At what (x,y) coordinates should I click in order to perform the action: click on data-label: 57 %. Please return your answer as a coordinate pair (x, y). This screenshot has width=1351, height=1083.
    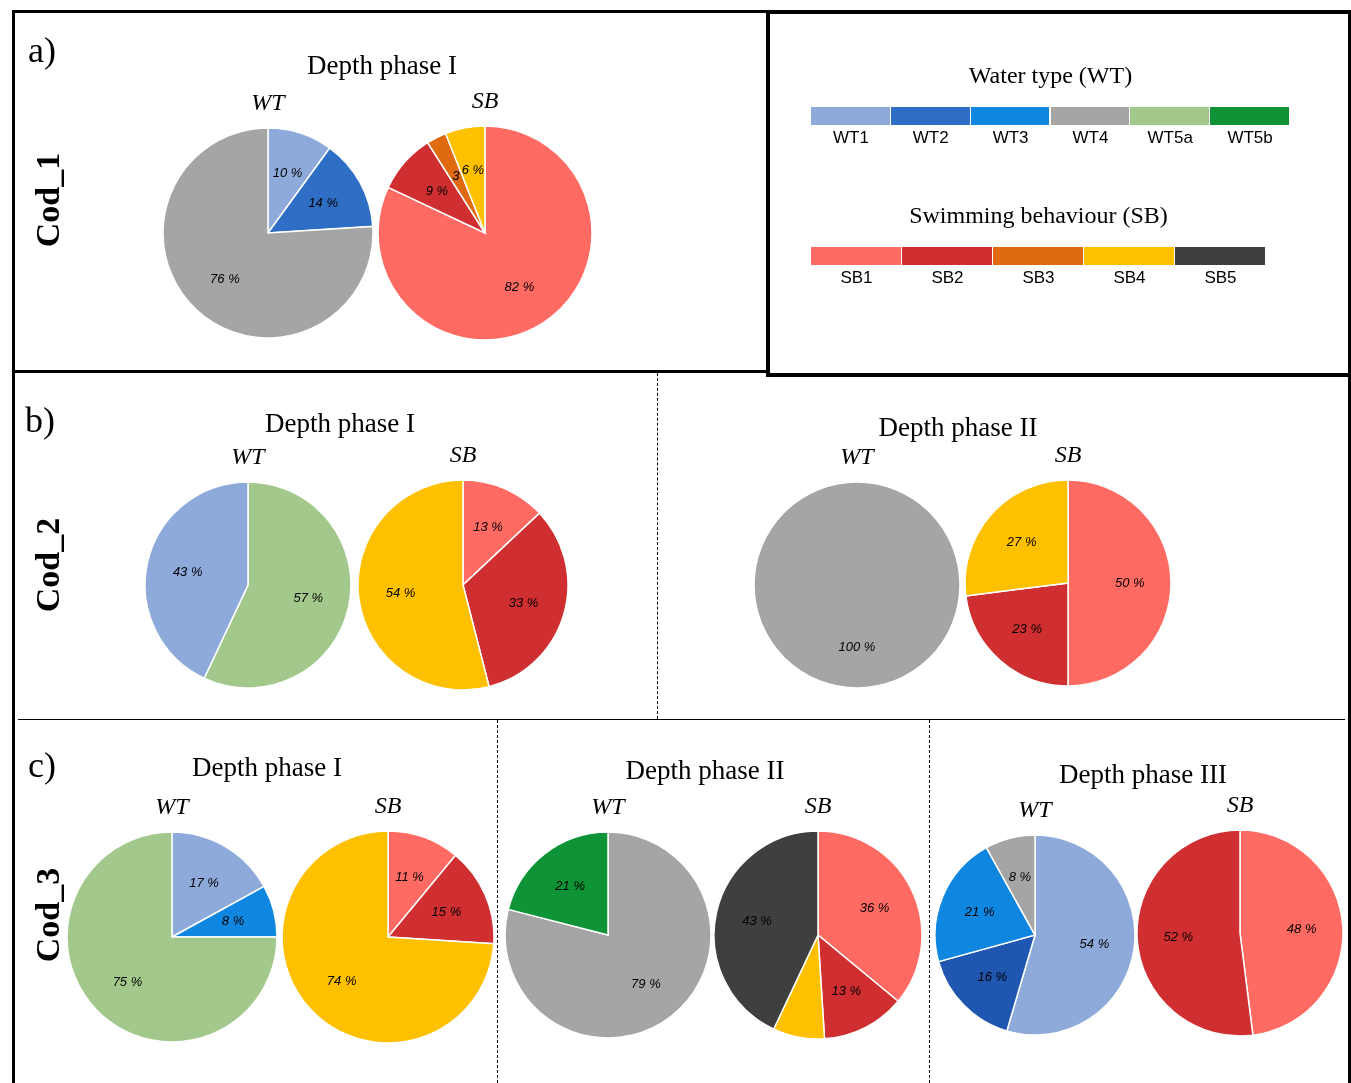
    Looking at the image, I should click on (308, 598).